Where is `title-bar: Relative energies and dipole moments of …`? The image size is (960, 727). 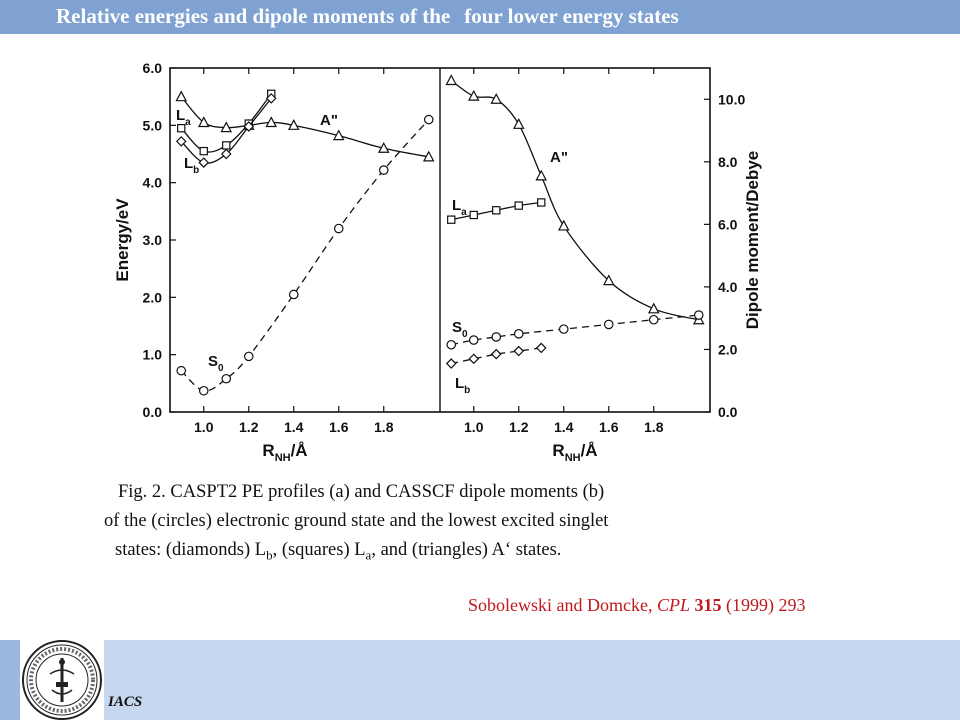 title-bar: Relative energies and dipole moments of … is located at coordinates (480, 17).